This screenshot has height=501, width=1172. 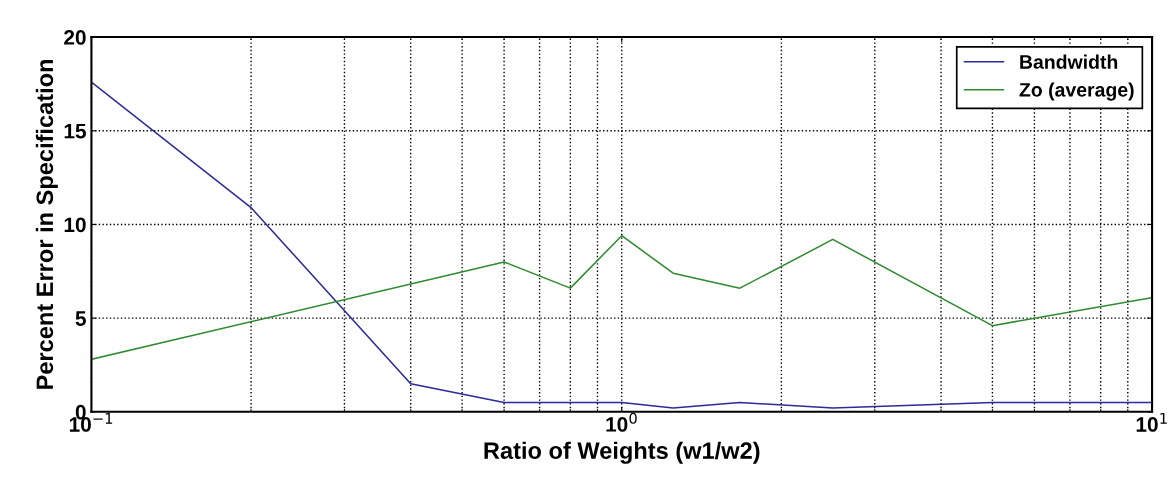 What do you see at coordinates (75, 131) in the screenshot?
I see `y-tick-label: 15` at bounding box center [75, 131].